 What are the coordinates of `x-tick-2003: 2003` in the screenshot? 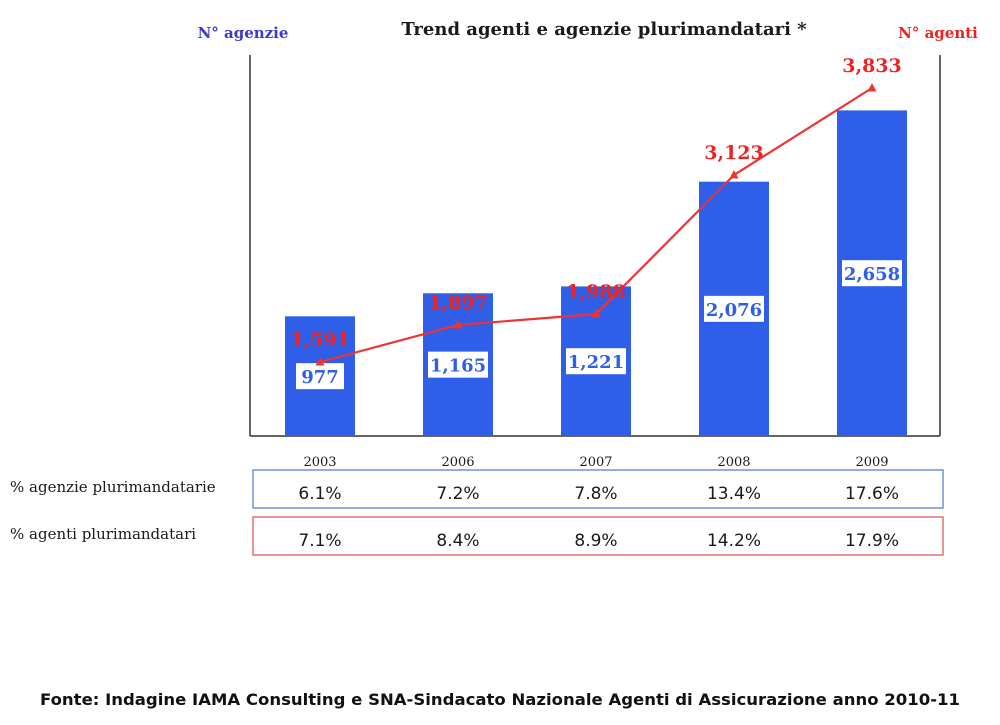 It's located at (319, 462).